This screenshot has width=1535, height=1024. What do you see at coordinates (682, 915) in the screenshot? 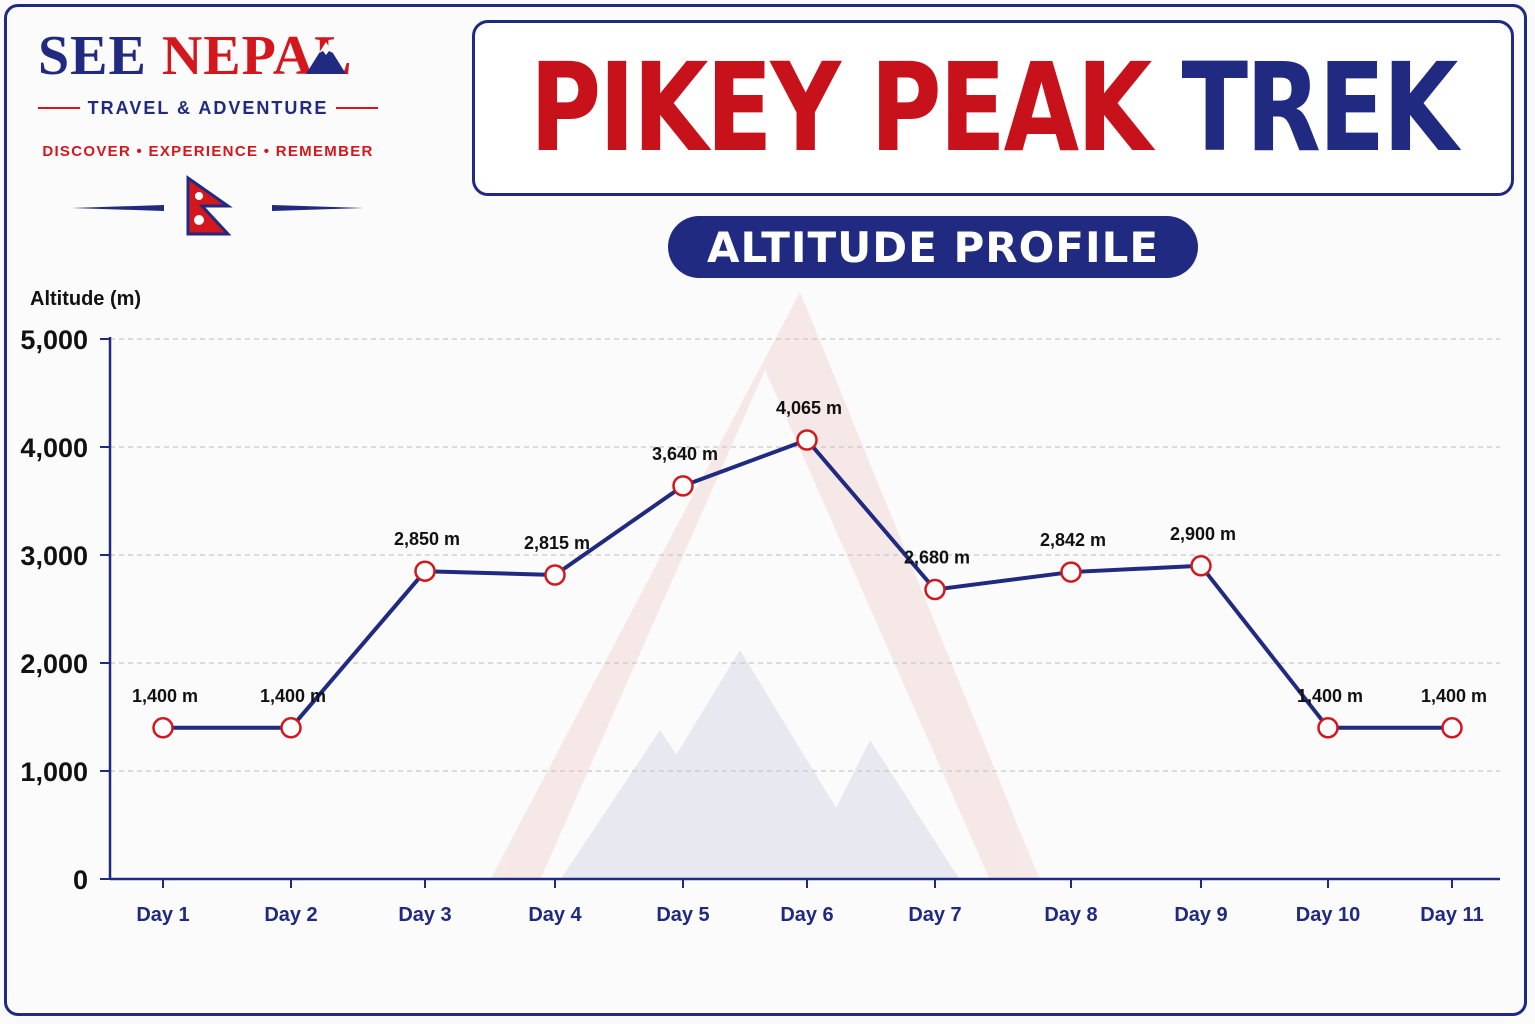
I see `x-tick-label: Day 5` at bounding box center [682, 915].